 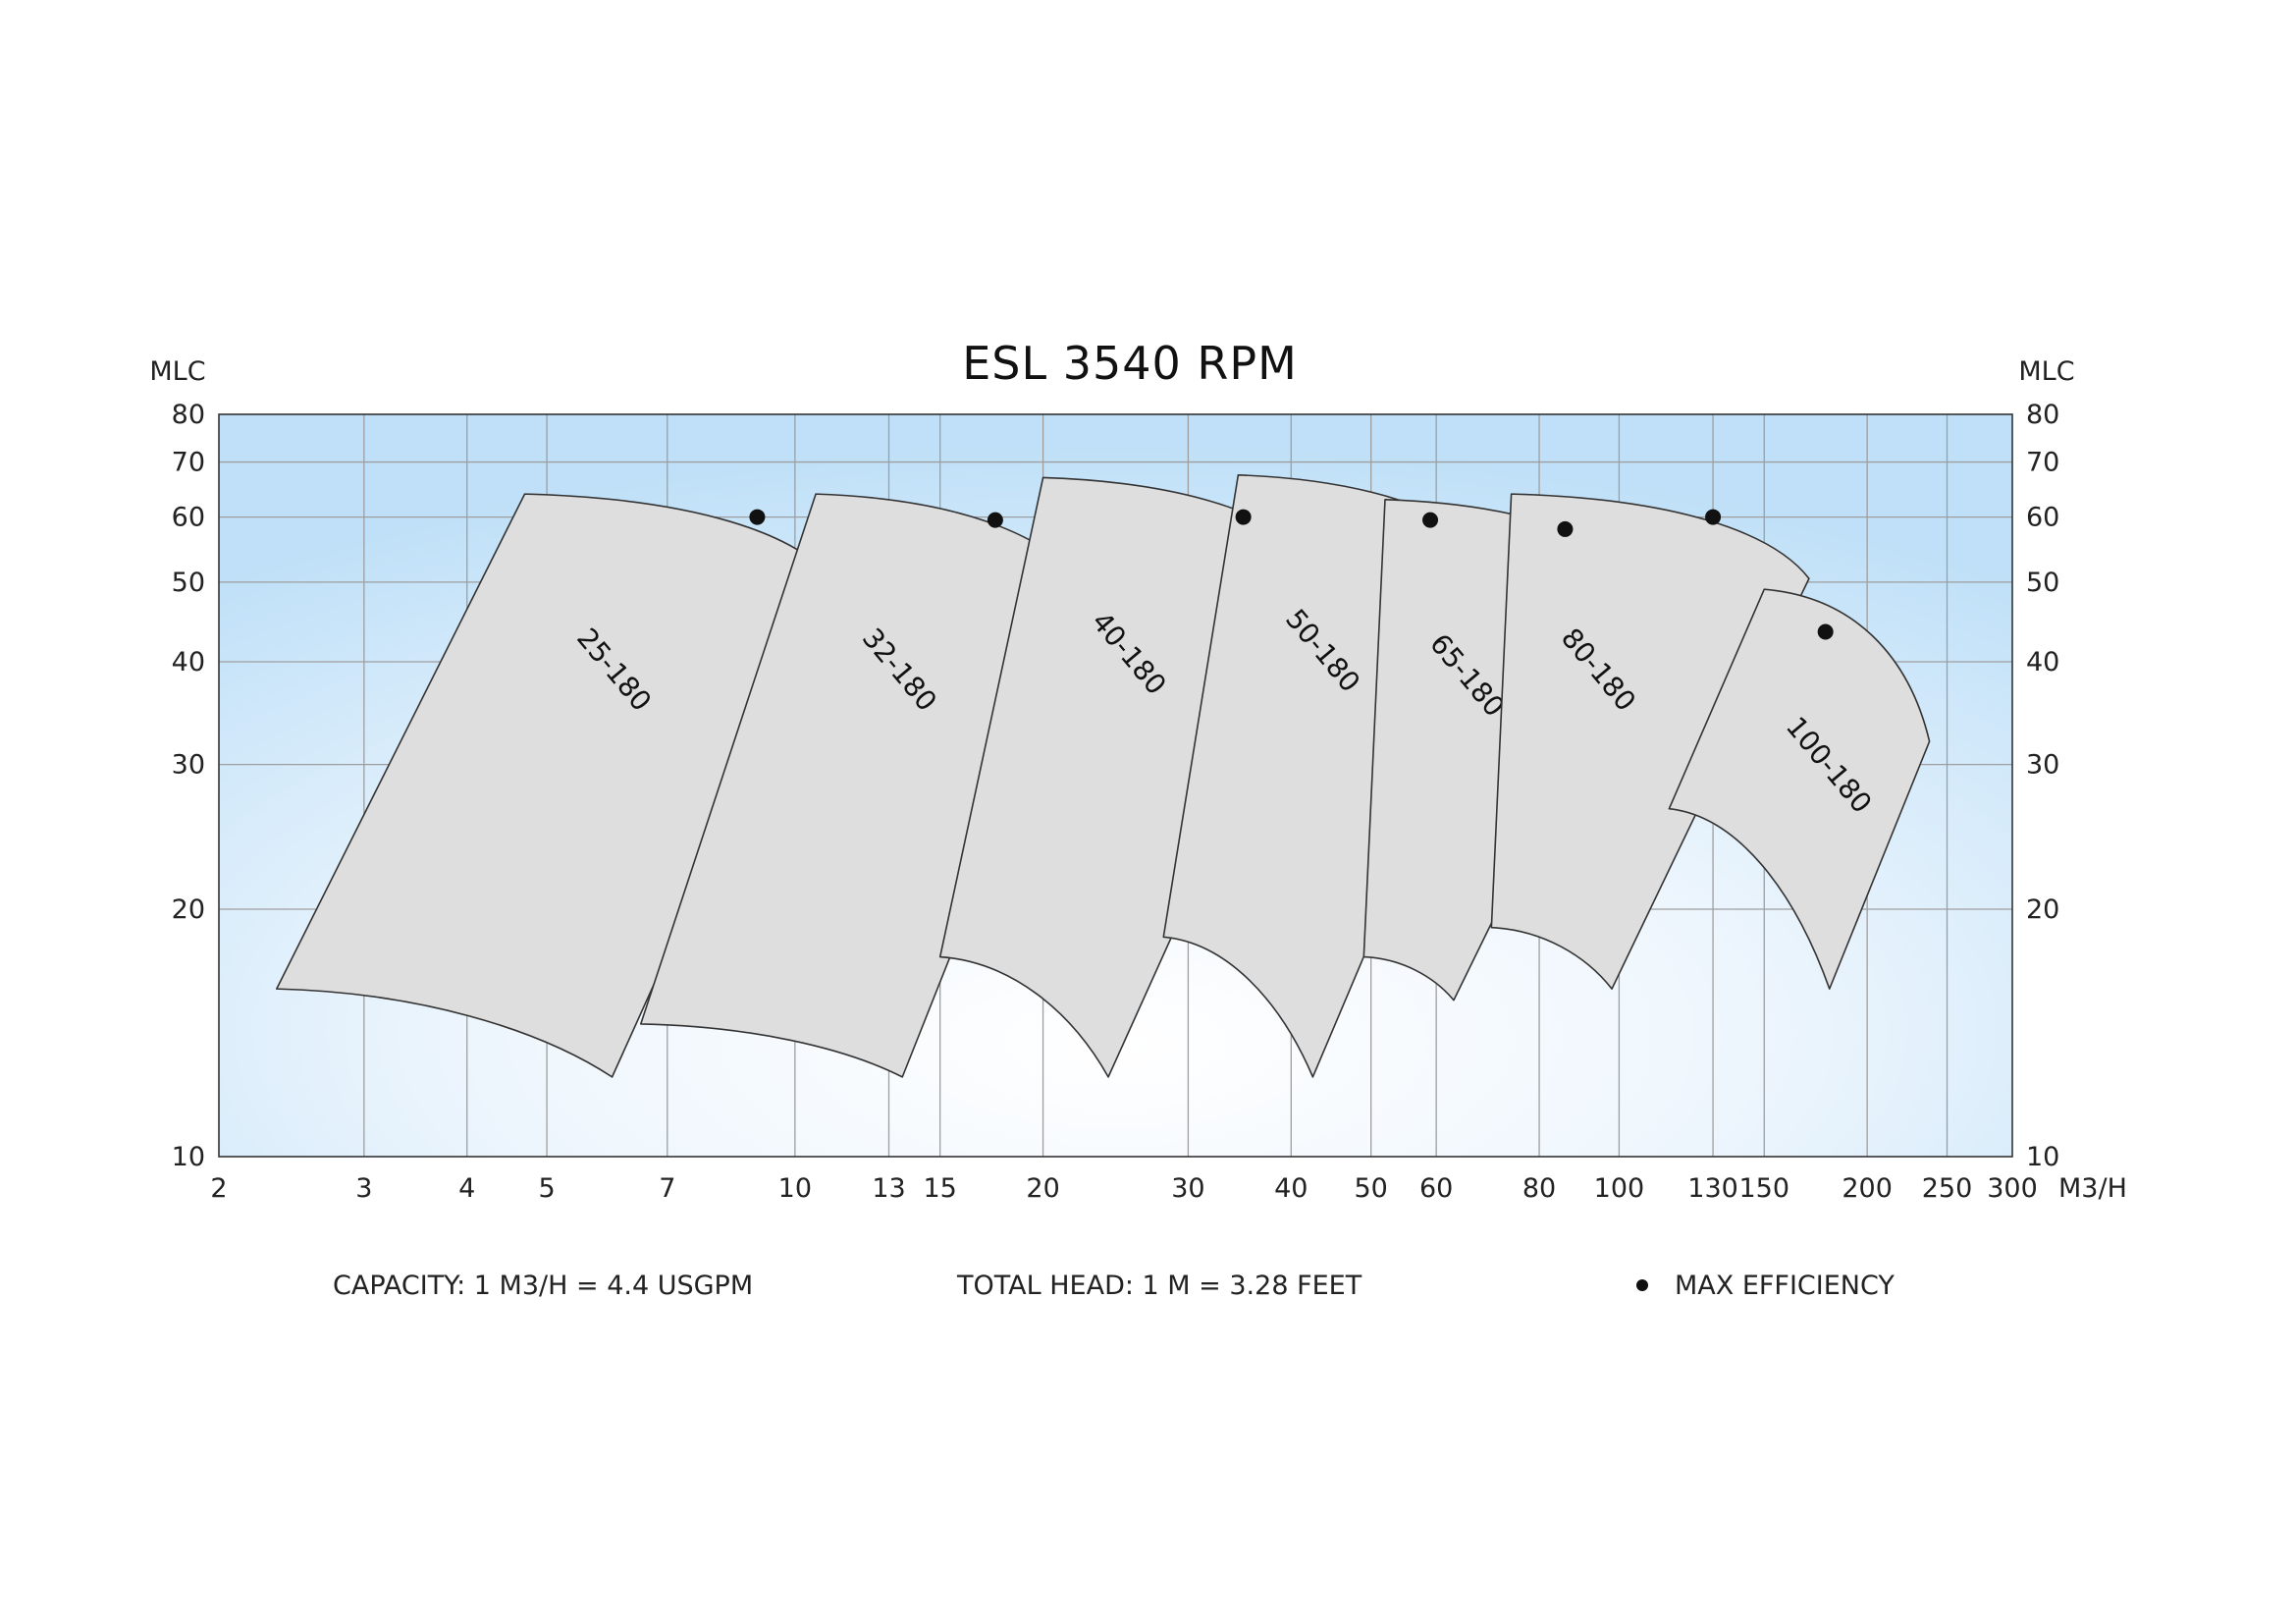 I want to click on y-tick-label-left: 10, so click(x=188, y=1157).